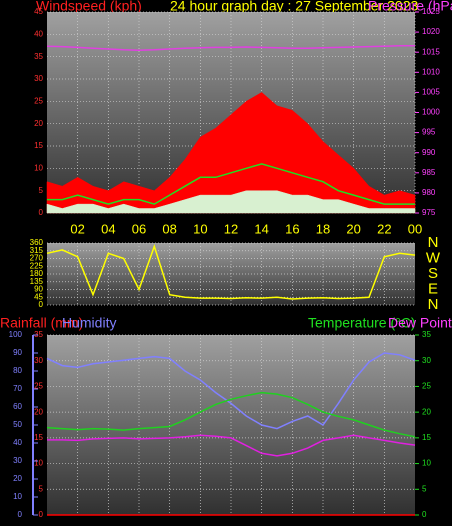 Image resolution: width=452 pixels, height=526 pixels. I want to click on x-tick-label: 10, so click(200, 228).